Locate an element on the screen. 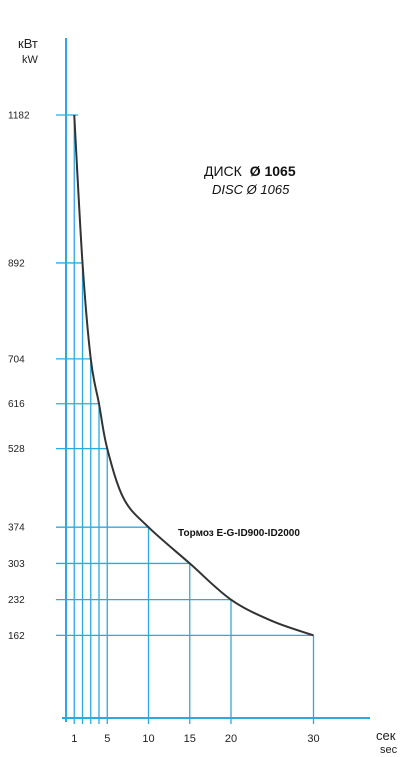 The image size is (406, 757). y-tick-label-528: 528 is located at coordinates (16, 449).